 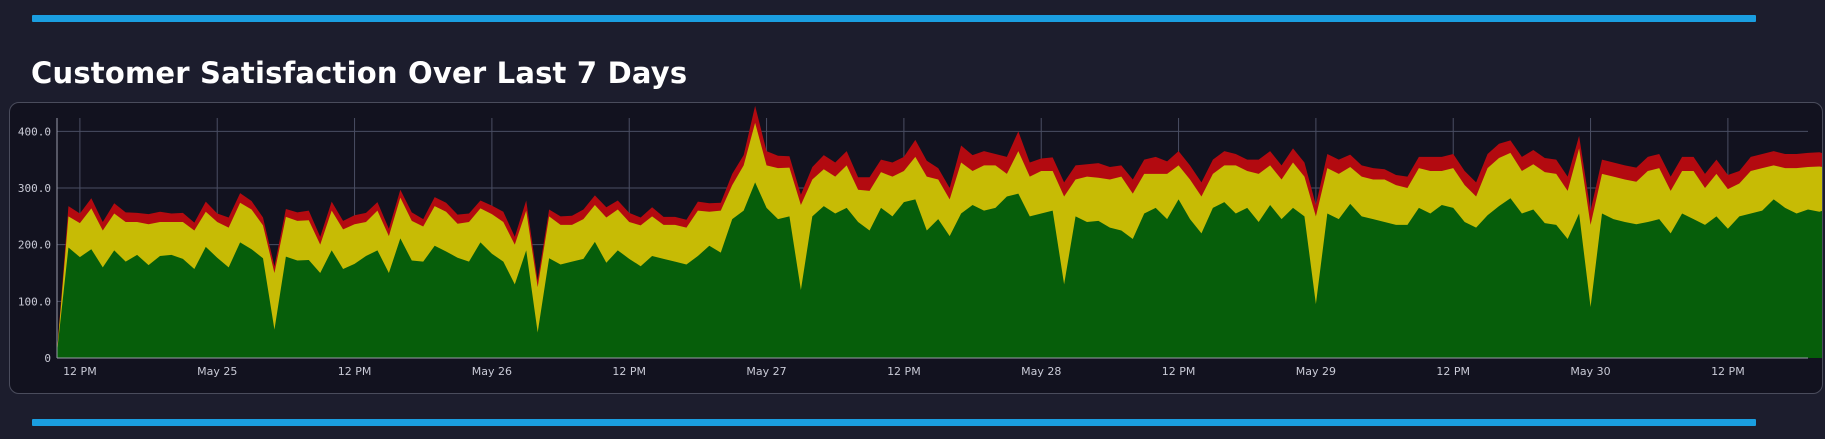 I want to click on x-tick-label: May 30, so click(x=1590, y=371).